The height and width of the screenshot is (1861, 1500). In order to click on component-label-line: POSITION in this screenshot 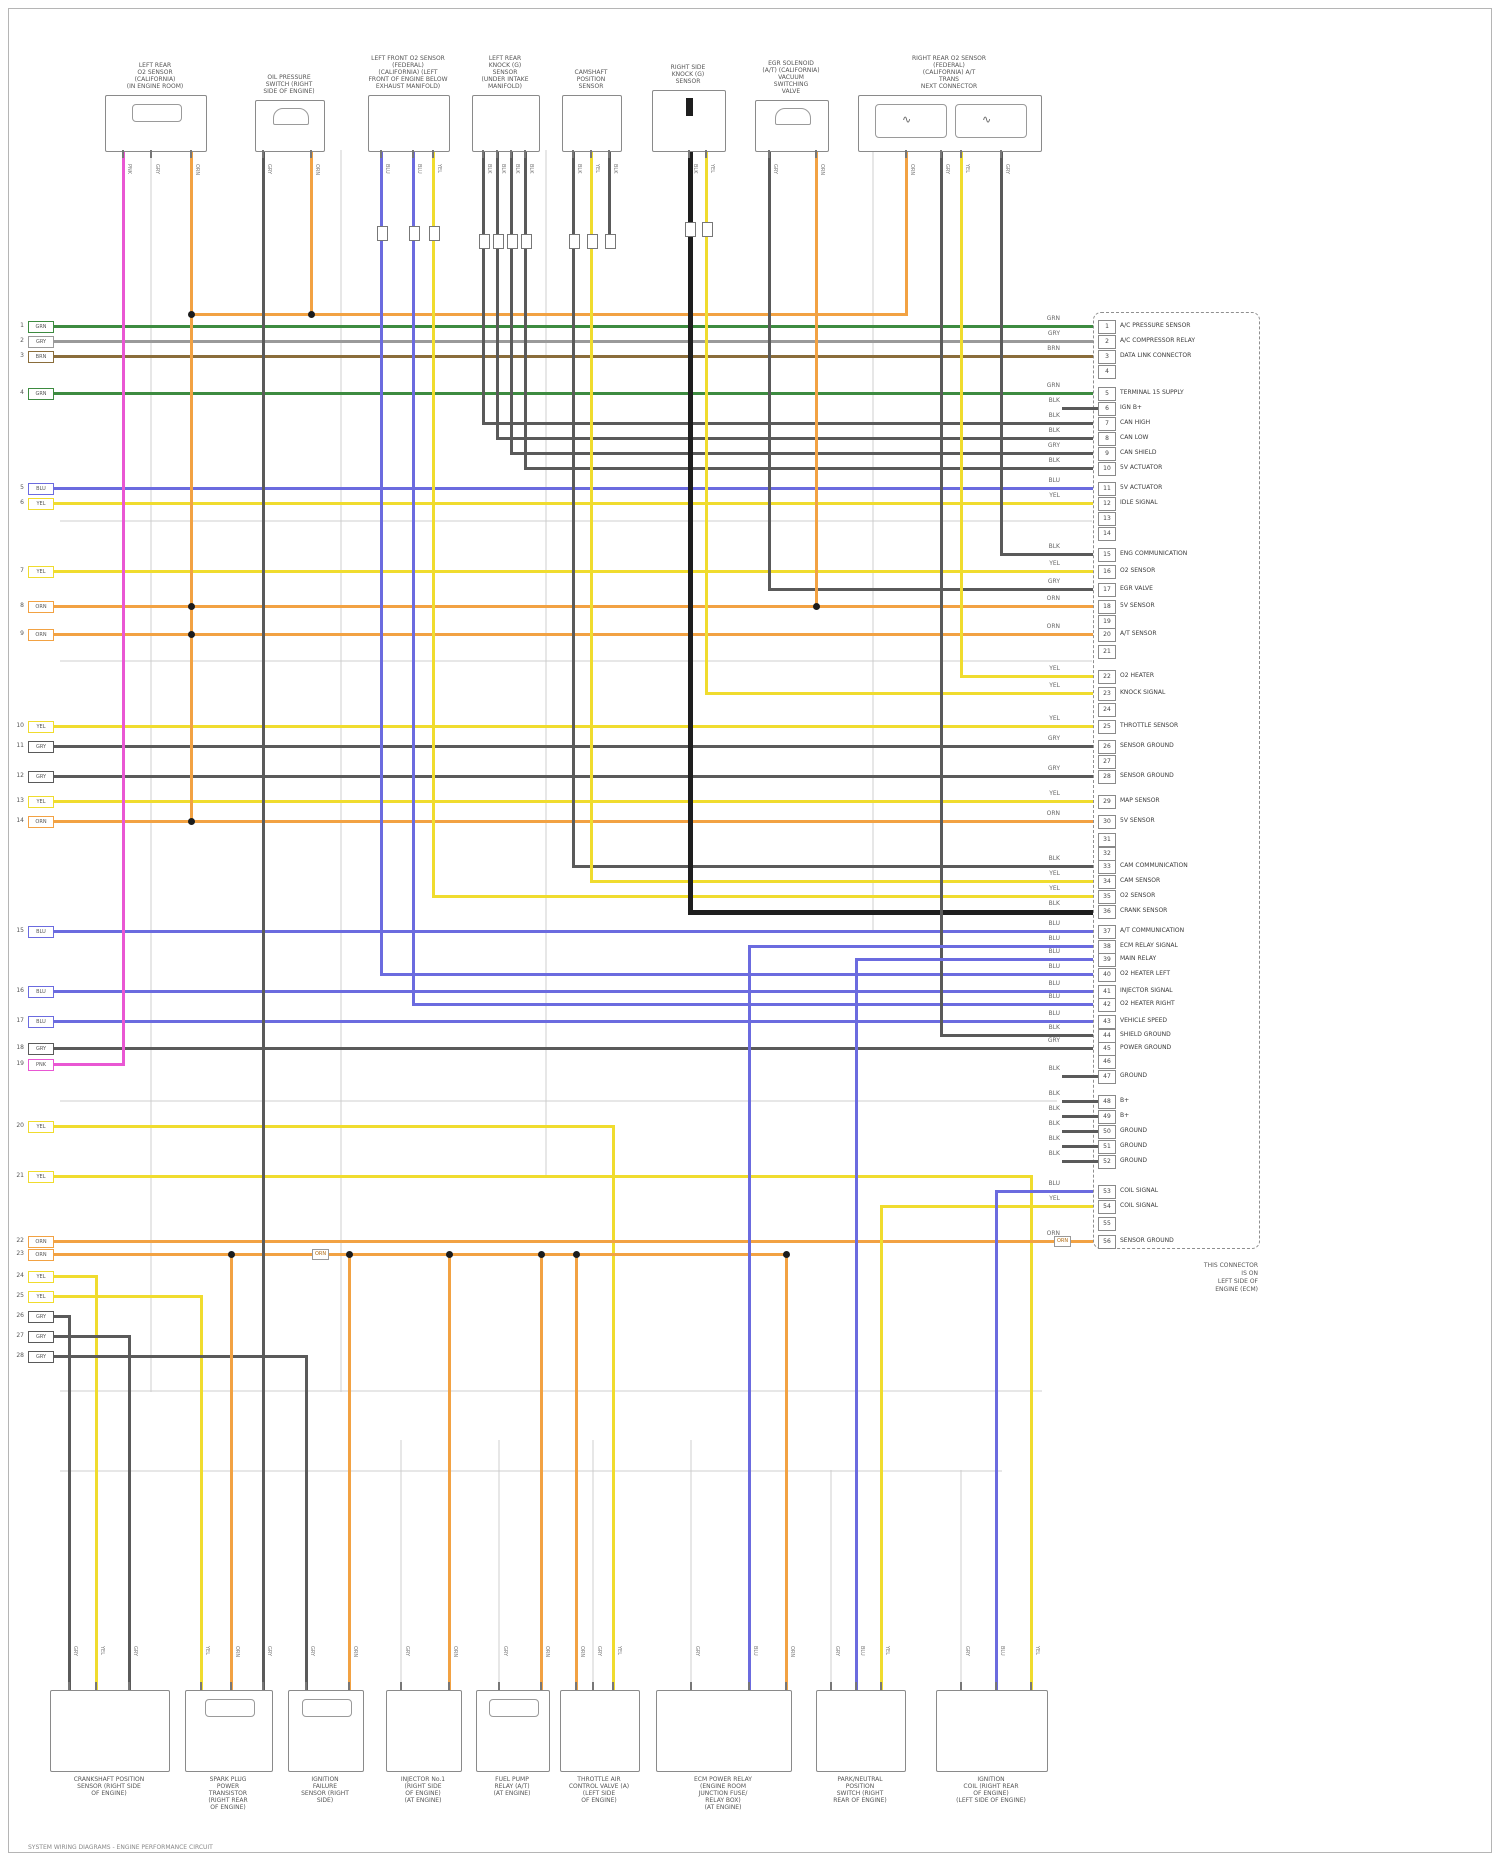, I will do `click(591, 79)`.